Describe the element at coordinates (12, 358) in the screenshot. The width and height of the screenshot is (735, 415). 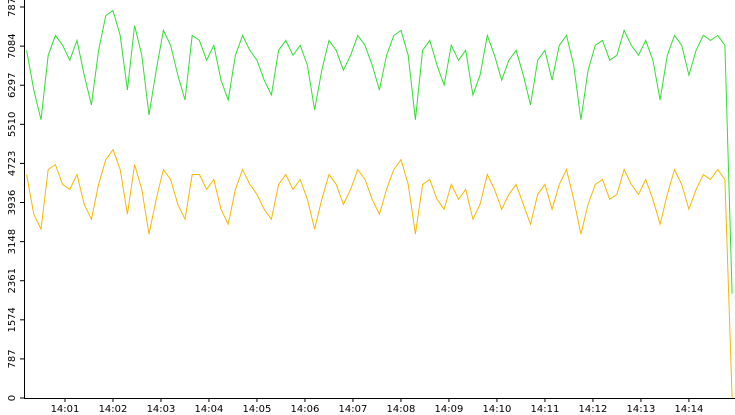
I see `y-tick-label: 787` at that location.